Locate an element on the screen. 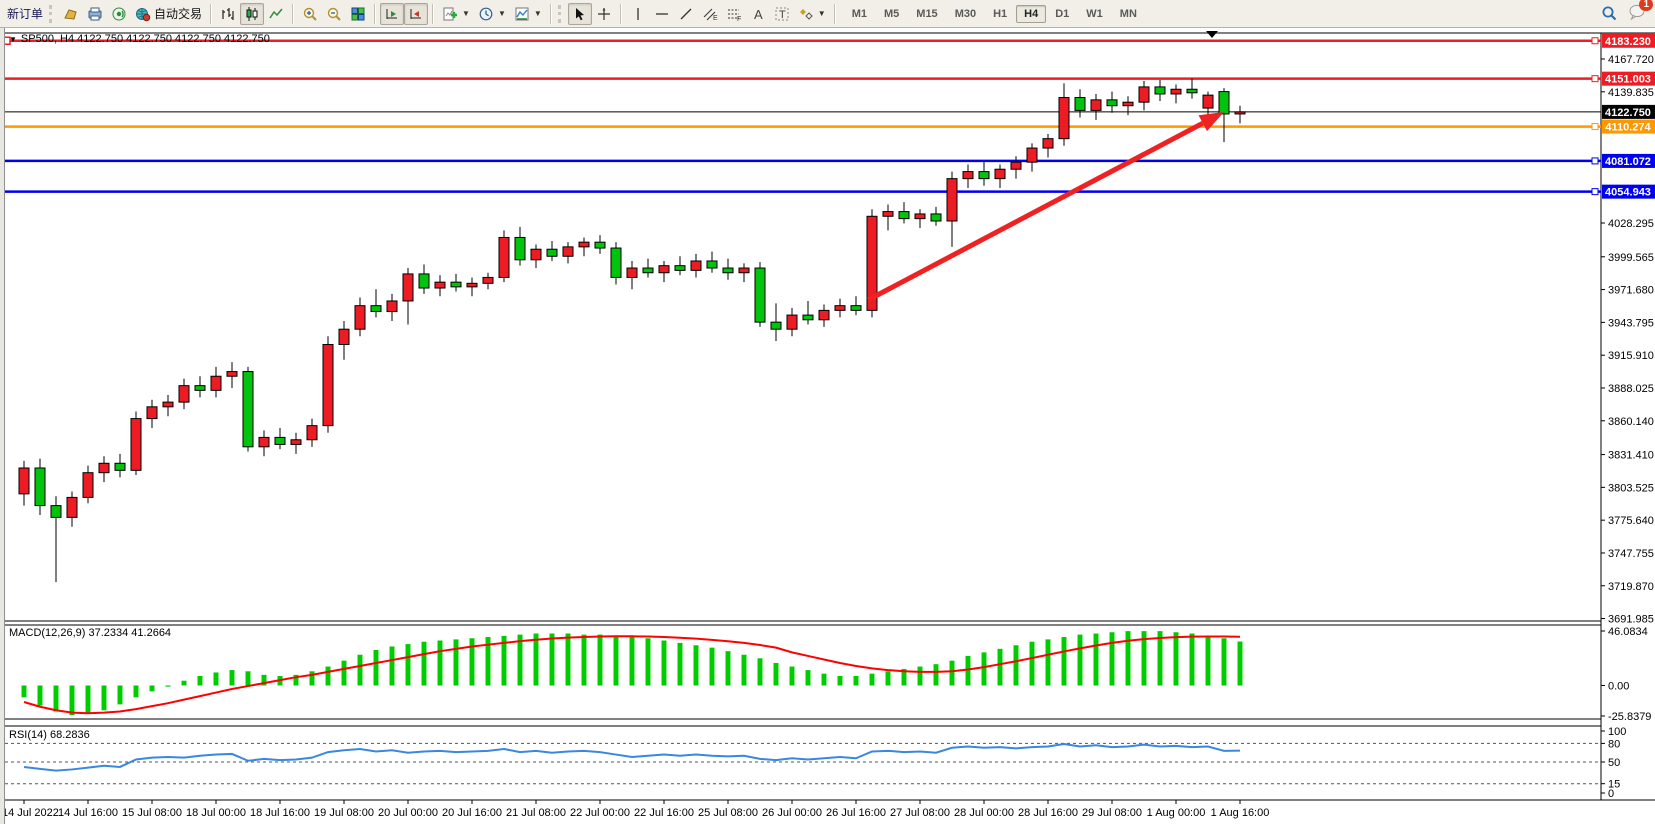 This screenshot has height=824, width=1655. axis-label: 3860.140 is located at coordinates (1631, 422).